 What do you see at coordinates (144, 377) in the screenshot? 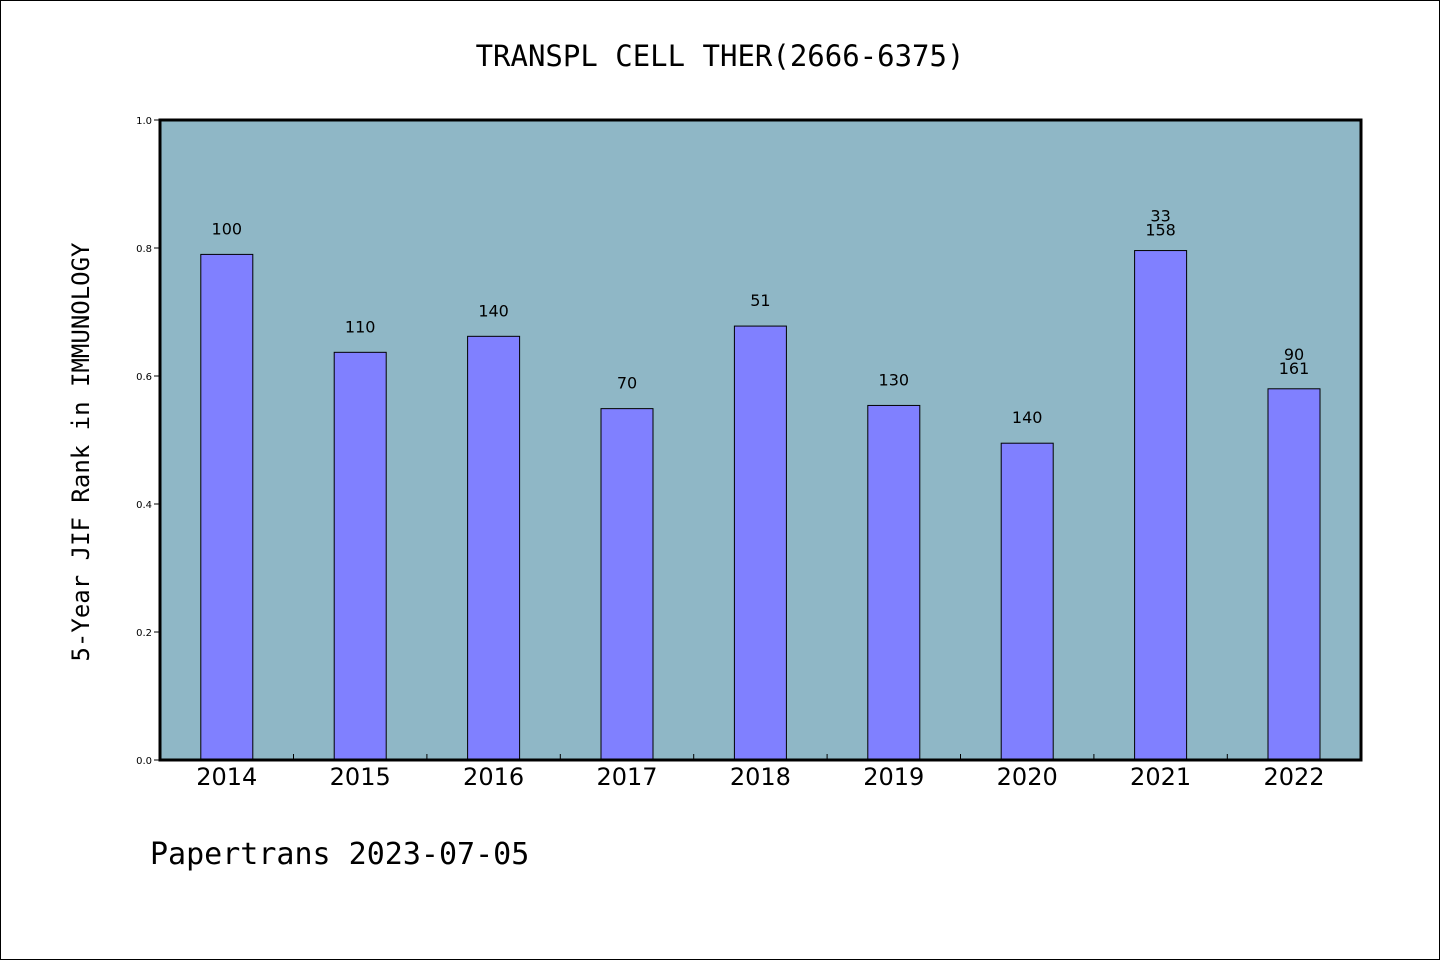
I see `y-tick-label: 0.6` at bounding box center [144, 377].